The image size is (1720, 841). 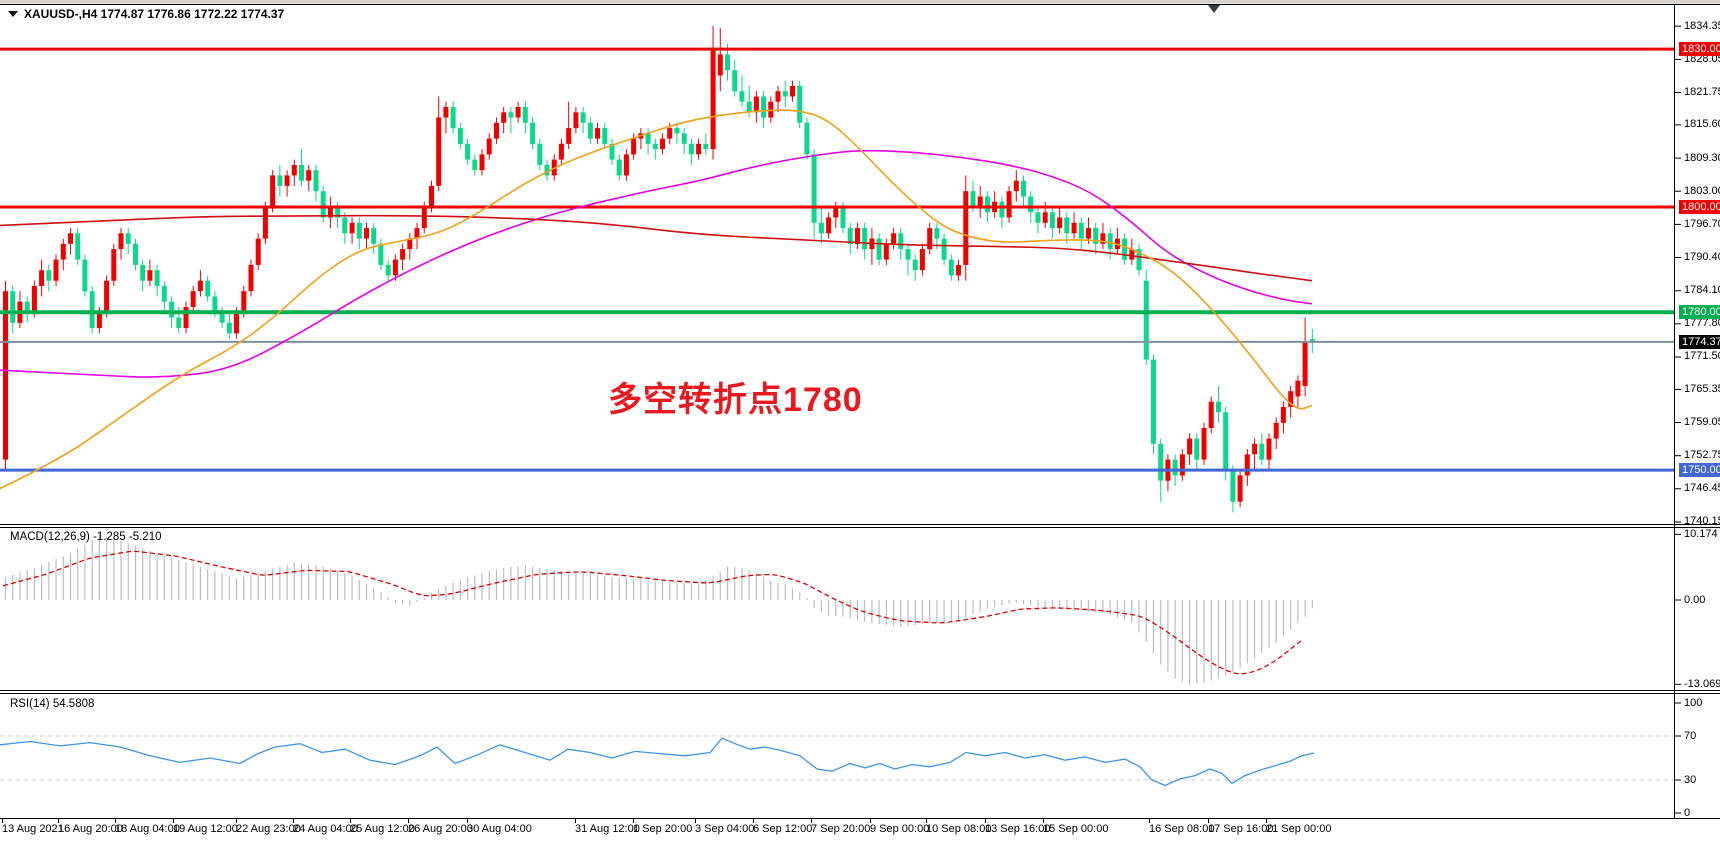 What do you see at coordinates (52, 704) in the screenshot?
I see `rsi-label: RSI(14) 54.5808` at bounding box center [52, 704].